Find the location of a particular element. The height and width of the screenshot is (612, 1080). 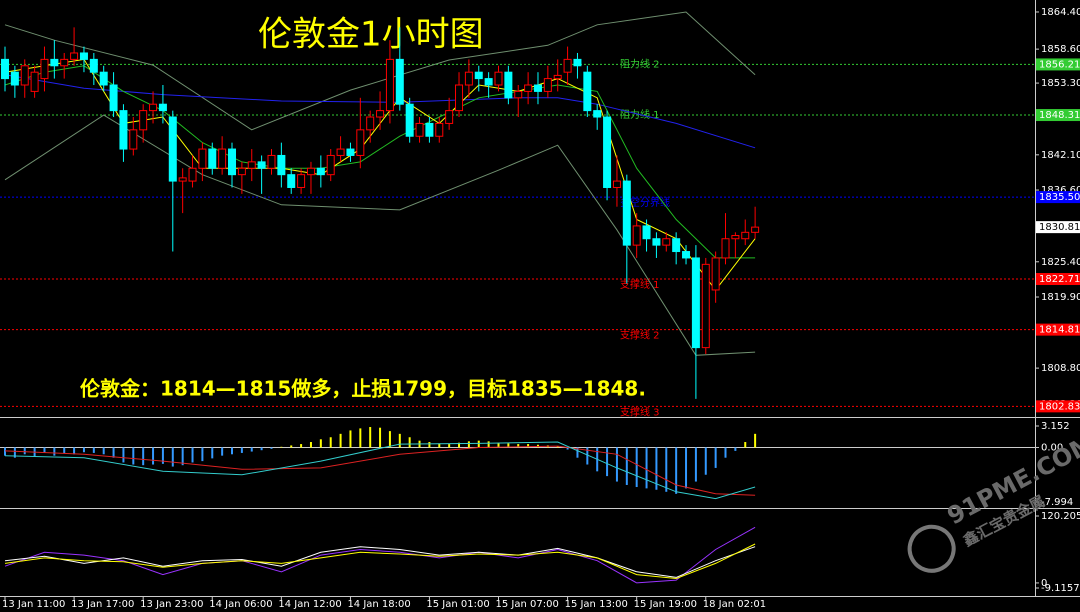

x-tick-label: 14 Jan 18:00 is located at coordinates (378, 604).